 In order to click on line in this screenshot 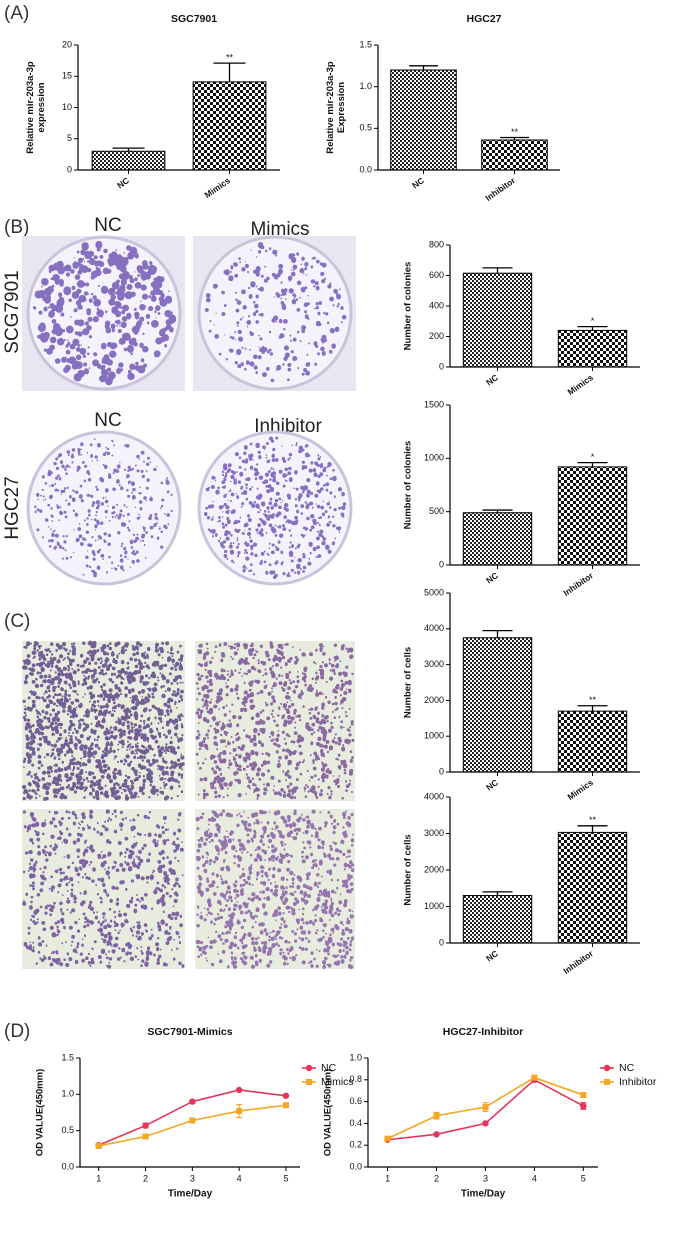, I will do `click(192, 1125)`.